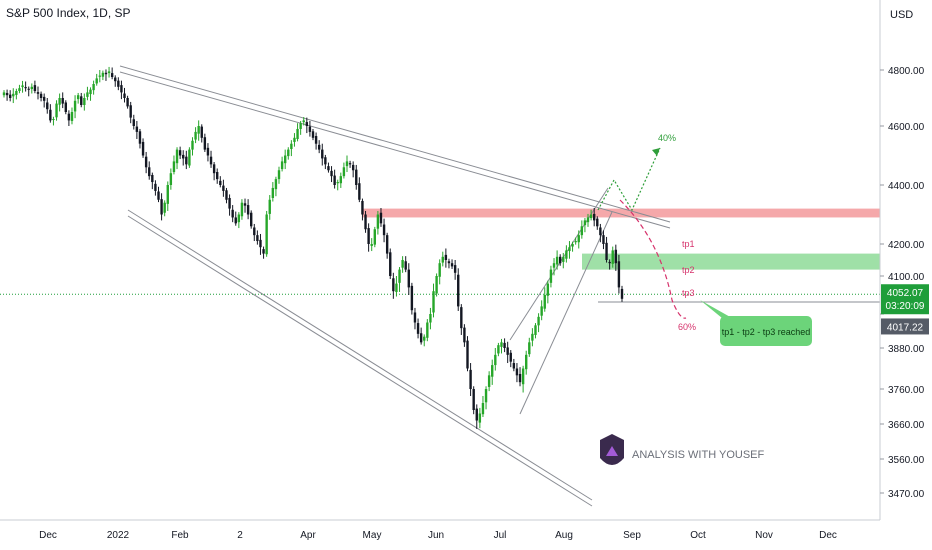 This screenshot has height=550, width=932. I want to click on chart-title: S&P 500 Index, 1D, SP, so click(68, 13).